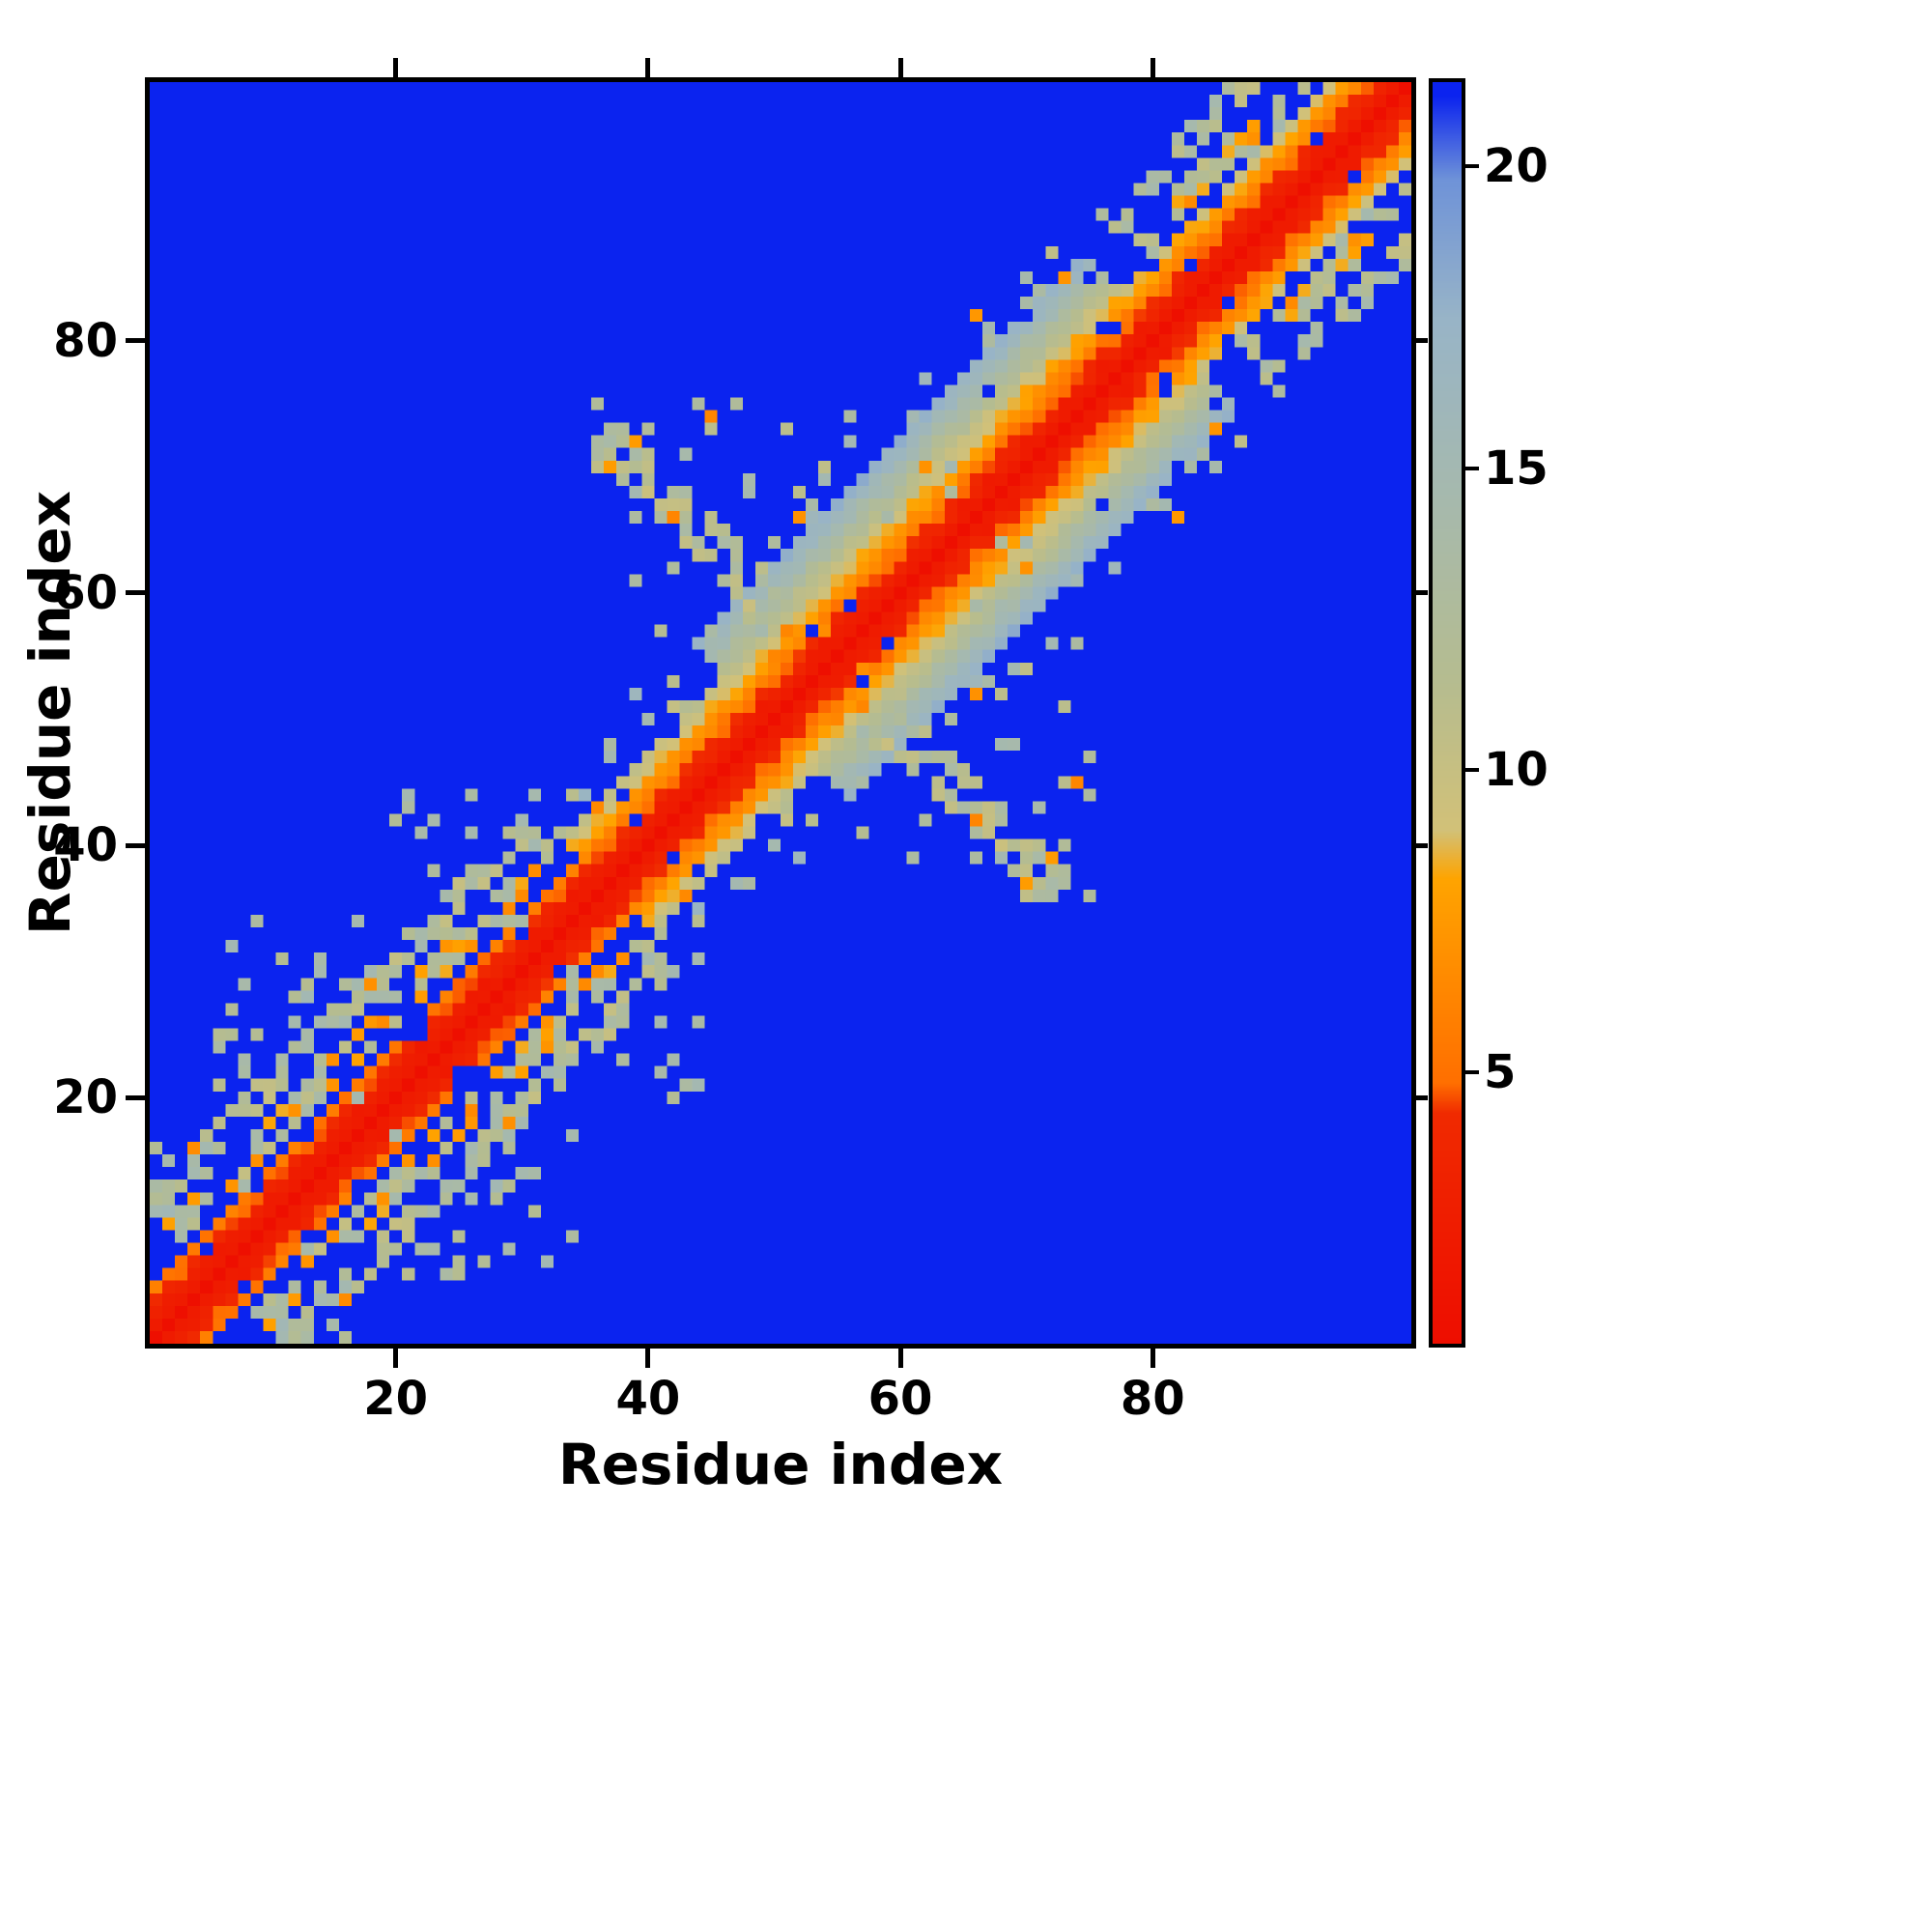 The width and height of the screenshot is (1932, 1932). Describe the element at coordinates (396, 1399) in the screenshot. I see `x-tick-label: 20` at that location.